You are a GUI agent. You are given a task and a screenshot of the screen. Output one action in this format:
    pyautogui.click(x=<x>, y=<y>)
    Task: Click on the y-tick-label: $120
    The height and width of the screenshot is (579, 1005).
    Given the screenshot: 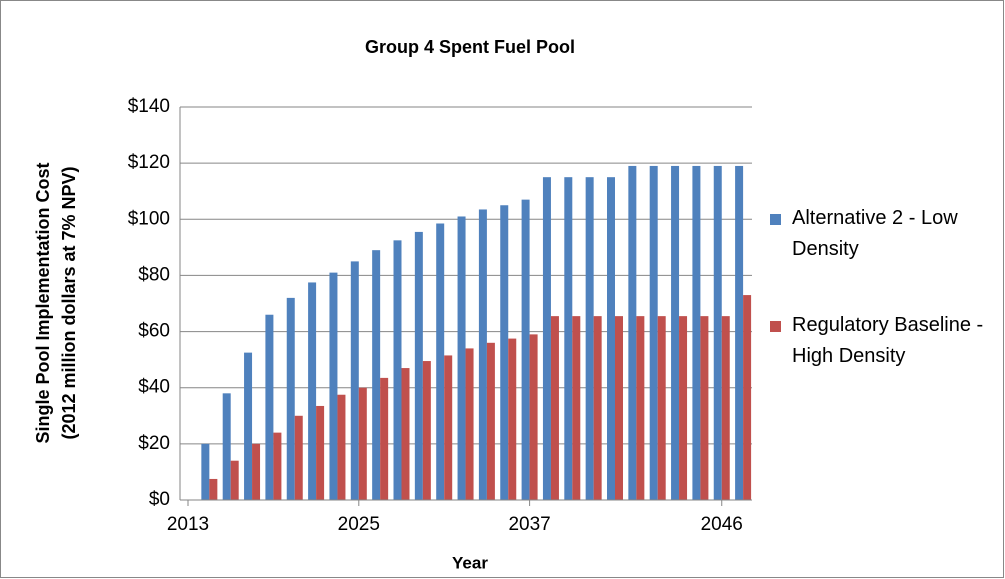 What is the action you would take?
    pyautogui.click(x=149, y=162)
    